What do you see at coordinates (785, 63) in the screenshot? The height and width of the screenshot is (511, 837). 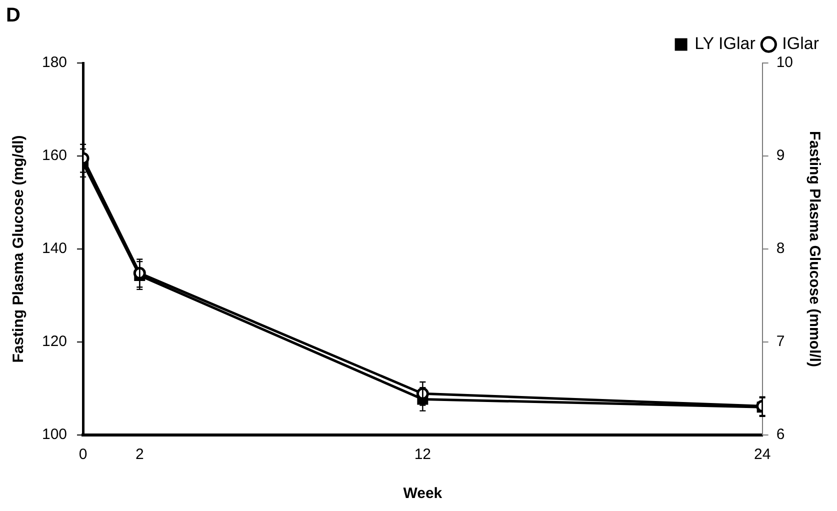 I see `y2-tick-label: 10` at bounding box center [785, 63].